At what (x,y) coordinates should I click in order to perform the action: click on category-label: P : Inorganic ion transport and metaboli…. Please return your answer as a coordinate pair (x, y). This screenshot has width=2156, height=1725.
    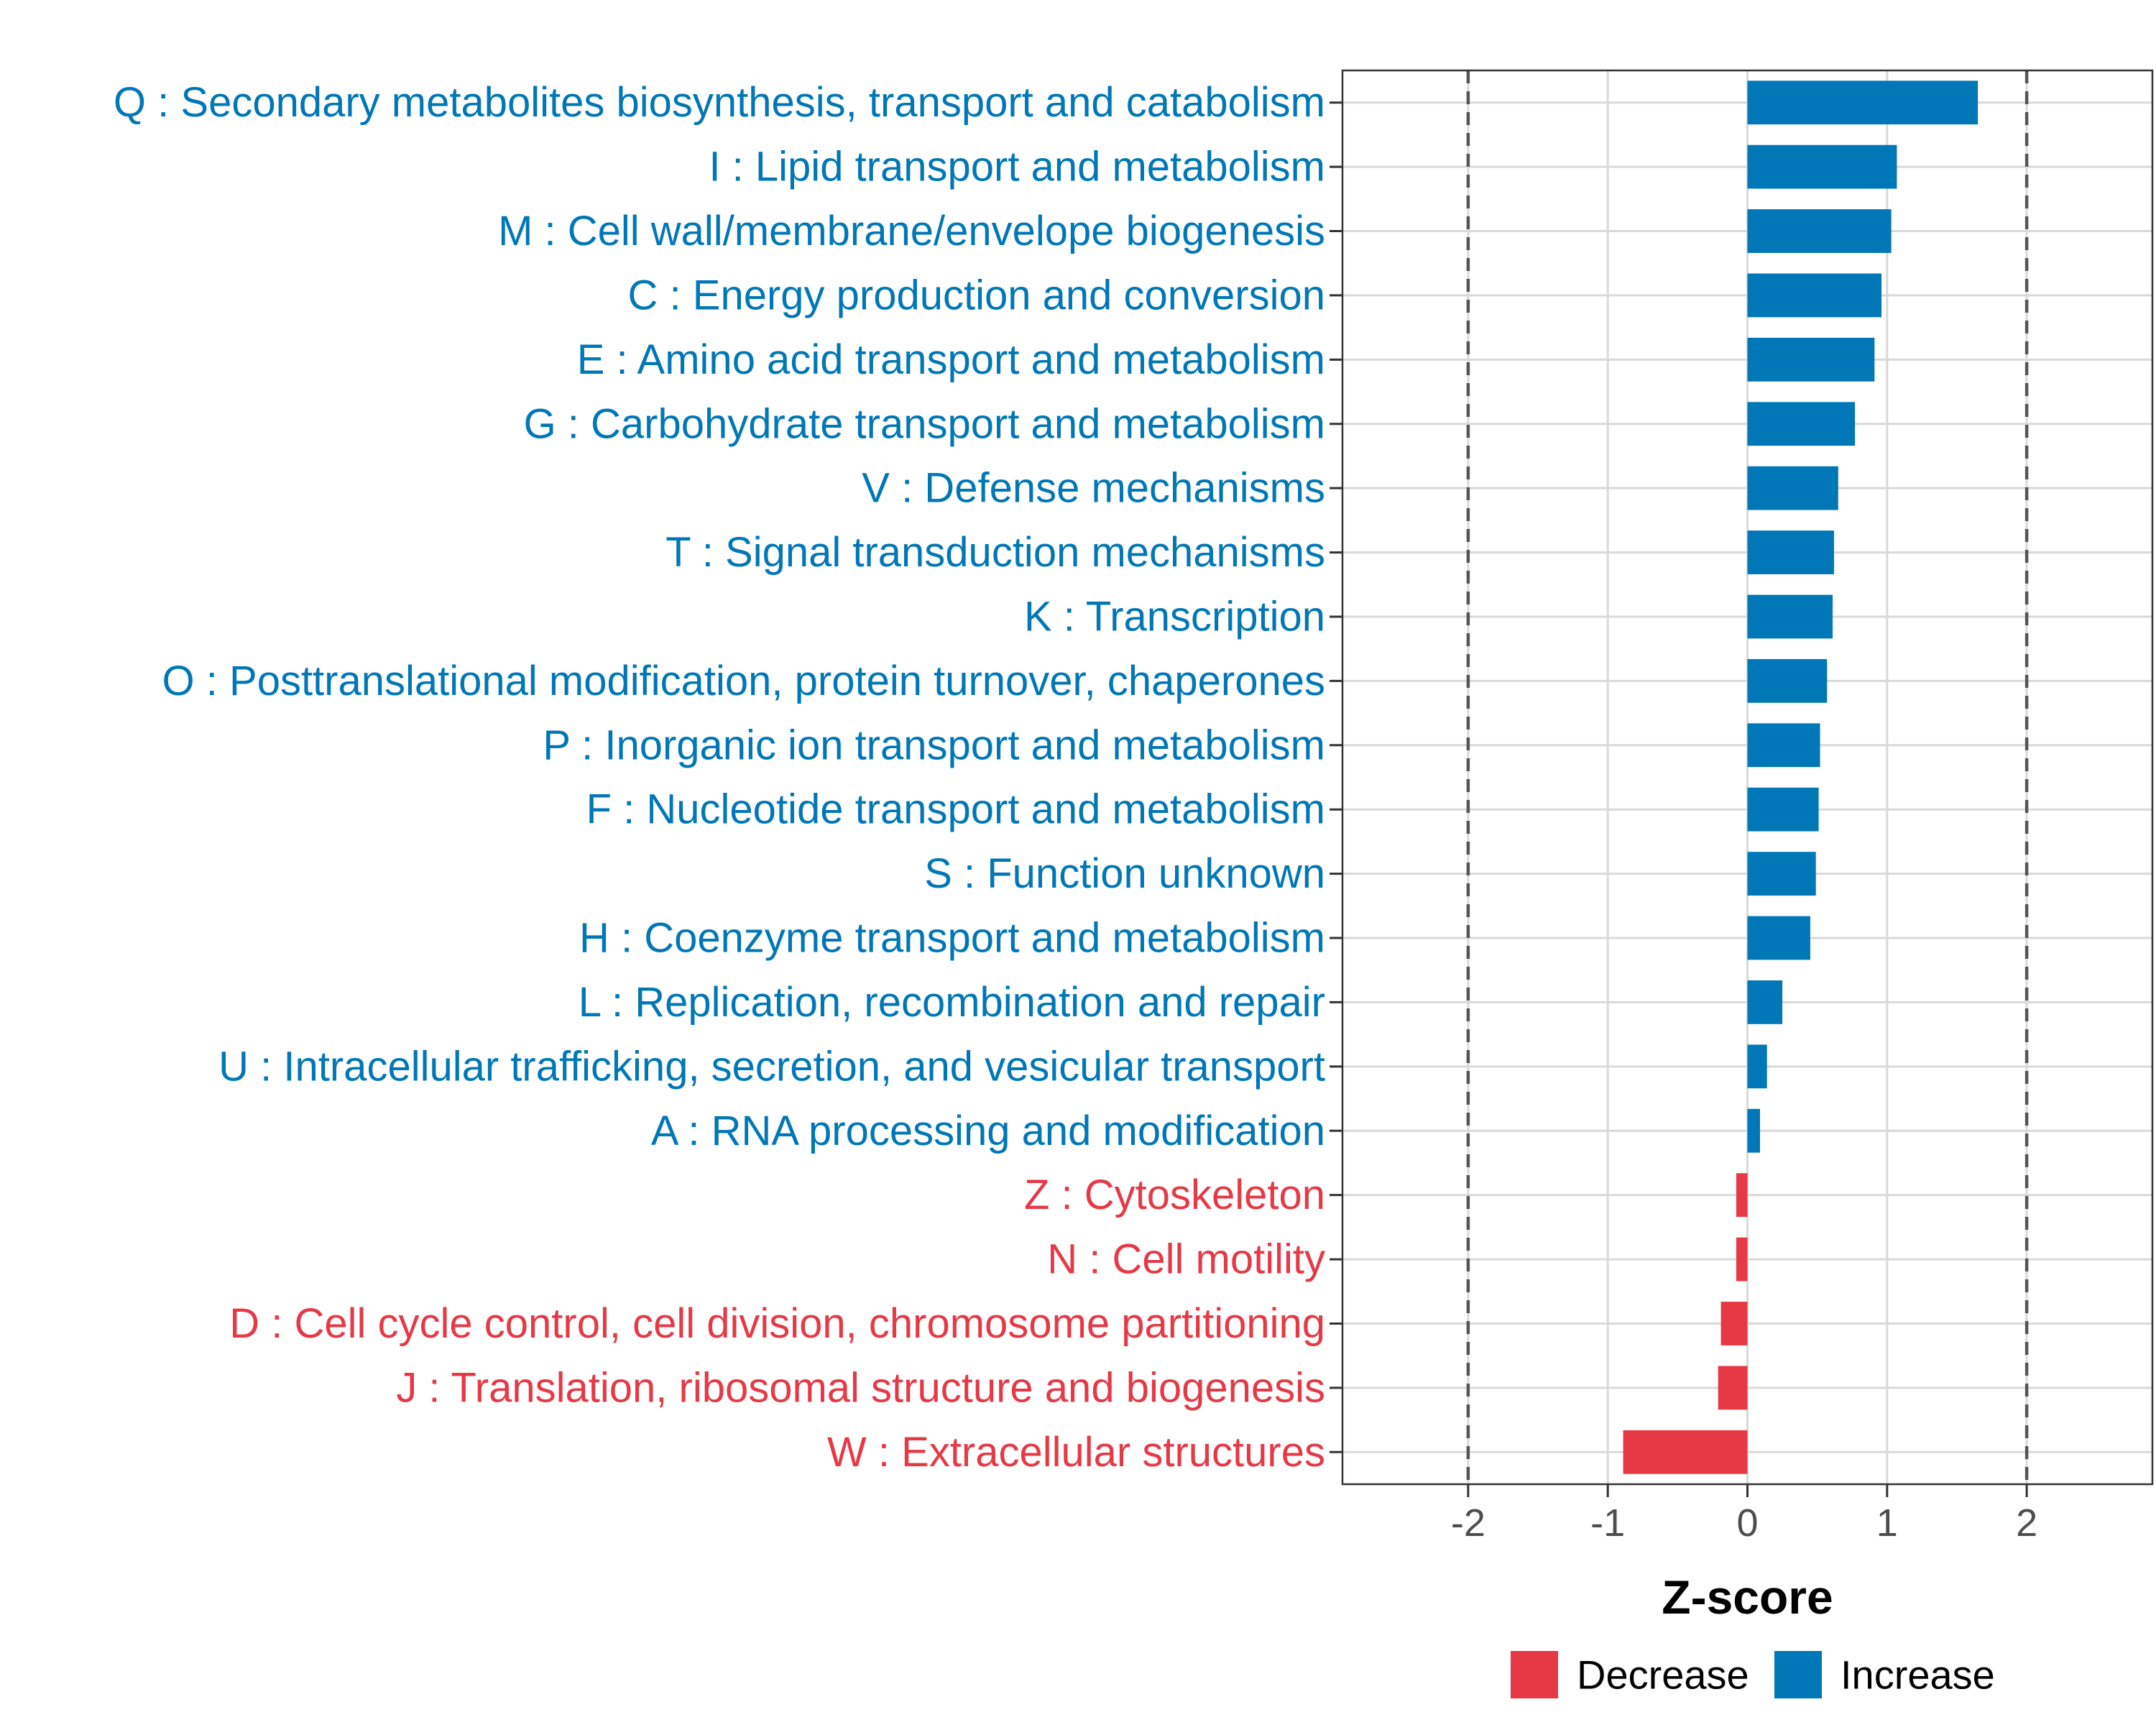
    Looking at the image, I should click on (934, 745).